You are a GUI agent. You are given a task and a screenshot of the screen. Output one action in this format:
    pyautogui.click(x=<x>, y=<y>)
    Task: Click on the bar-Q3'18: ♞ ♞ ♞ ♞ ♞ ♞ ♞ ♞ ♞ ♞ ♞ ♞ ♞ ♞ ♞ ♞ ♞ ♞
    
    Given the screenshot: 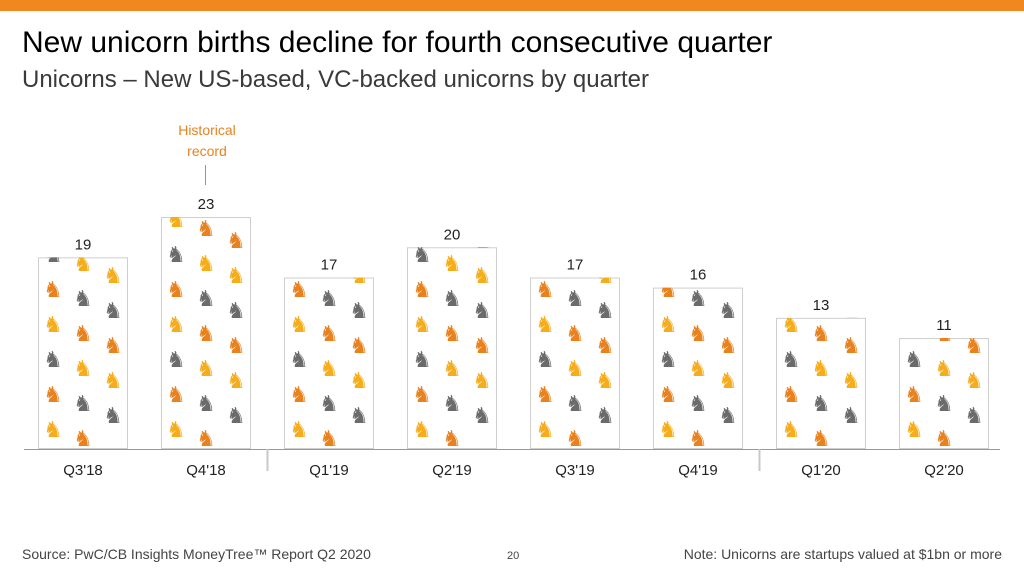 What is the action you would take?
    pyautogui.click(x=83, y=351)
    